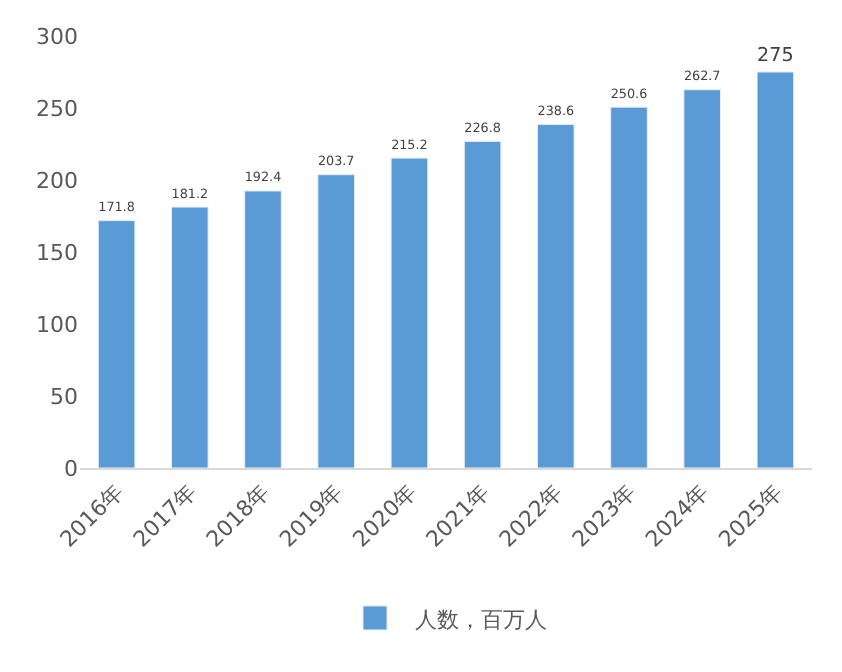 The image size is (842, 672). Describe the element at coordinates (57, 36) in the screenshot. I see `y-tick-label: 300` at that location.